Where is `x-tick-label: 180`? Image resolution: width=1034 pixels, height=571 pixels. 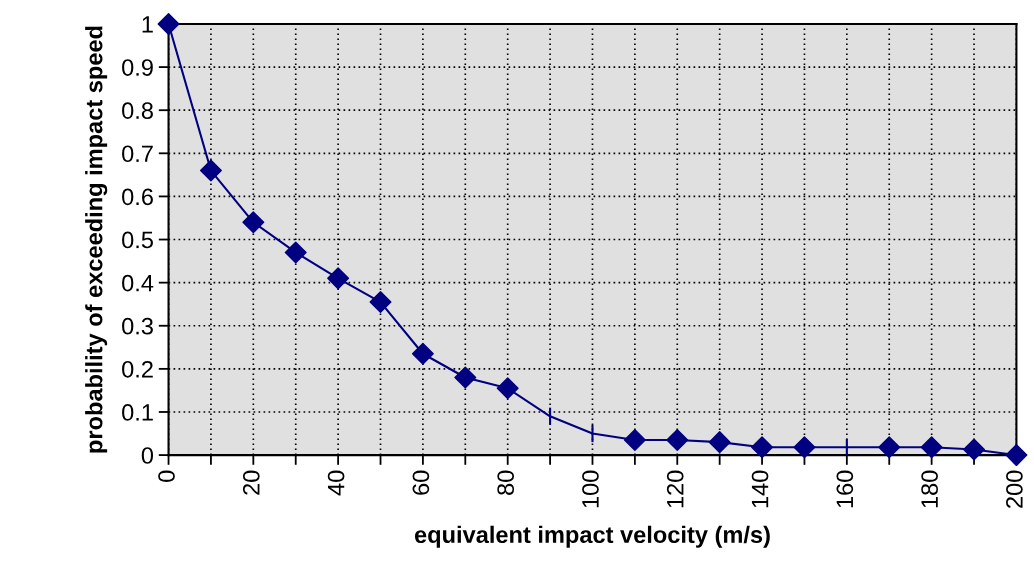 x-tick-label: 180 is located at coordinates (929, 489).